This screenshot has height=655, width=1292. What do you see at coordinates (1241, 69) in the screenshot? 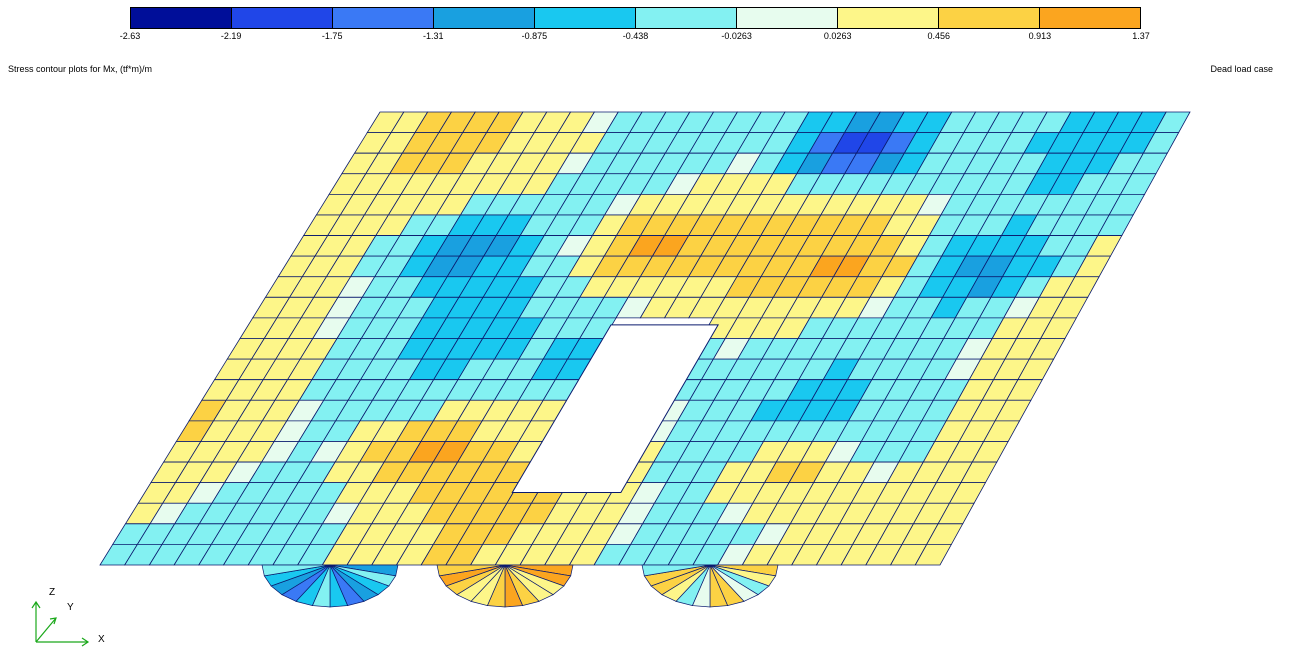
I see `load-case-label: Dead load case` at bounding box center [1241, 69].